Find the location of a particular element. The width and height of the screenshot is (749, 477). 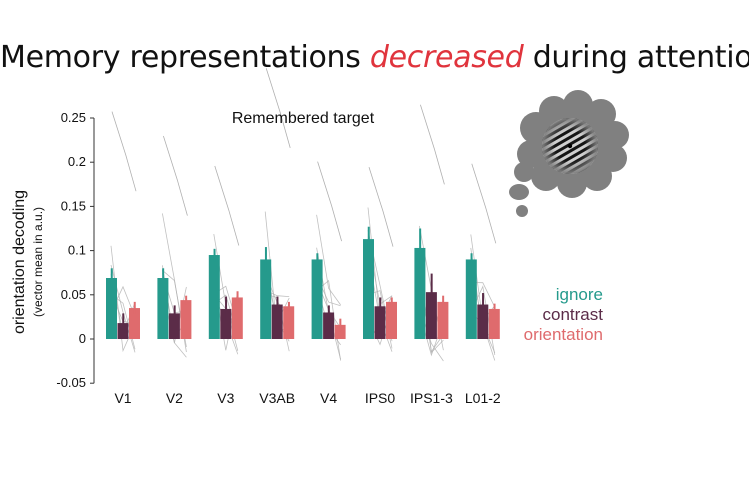

x-tick-label: V3AB is located at coordinates (277, 398).